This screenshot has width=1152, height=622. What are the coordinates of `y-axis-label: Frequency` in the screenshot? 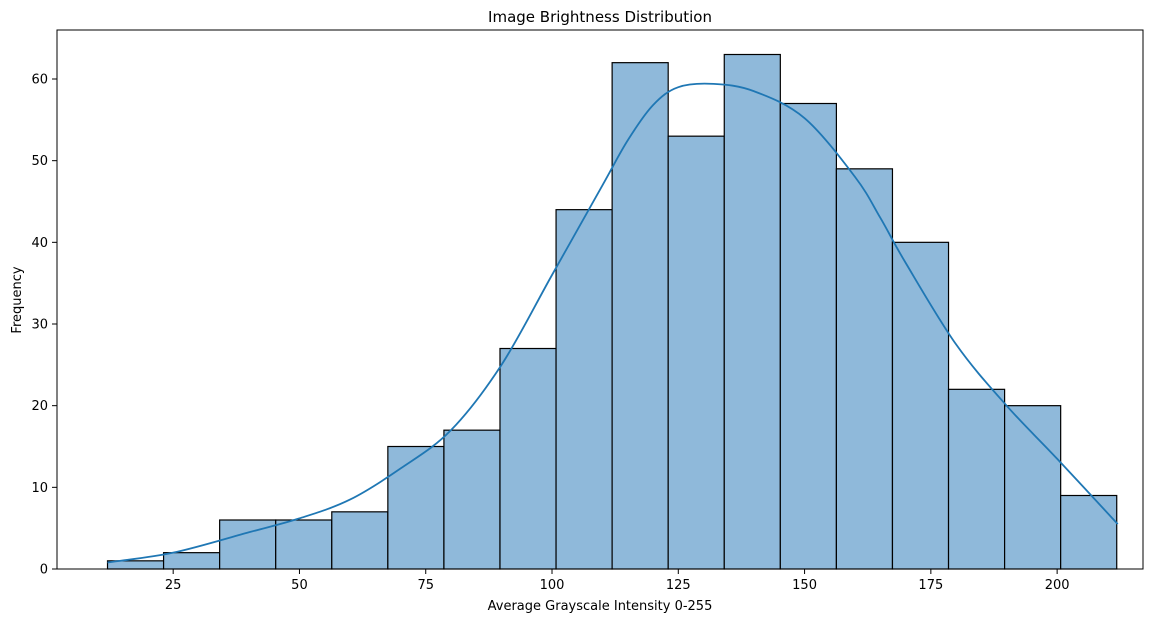 It's located at (17, 299).